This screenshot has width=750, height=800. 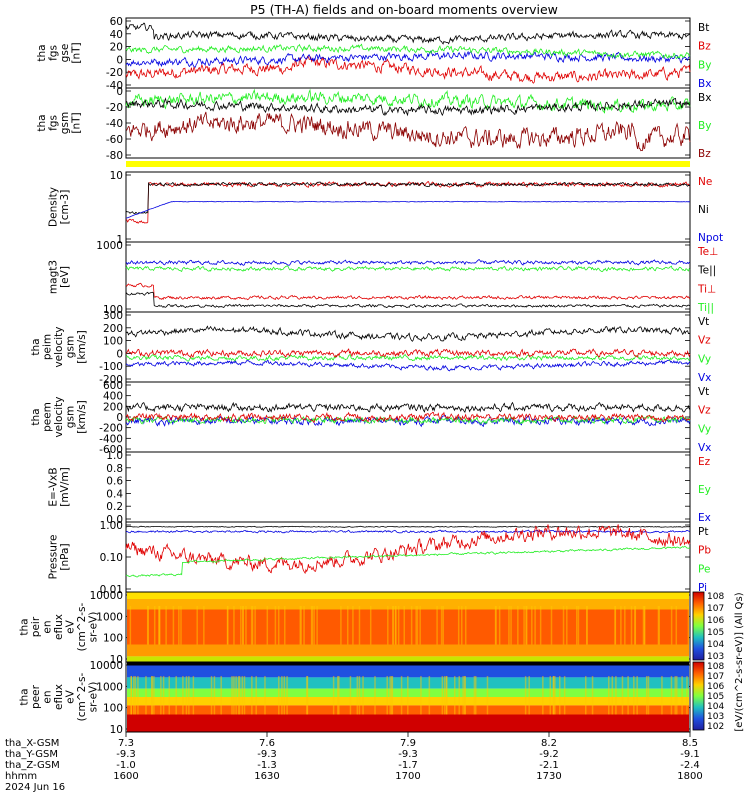 What do you see at coordinates (408, 353) in the screenshot?
I see `trace-vz` at bounding box center [408, 353].